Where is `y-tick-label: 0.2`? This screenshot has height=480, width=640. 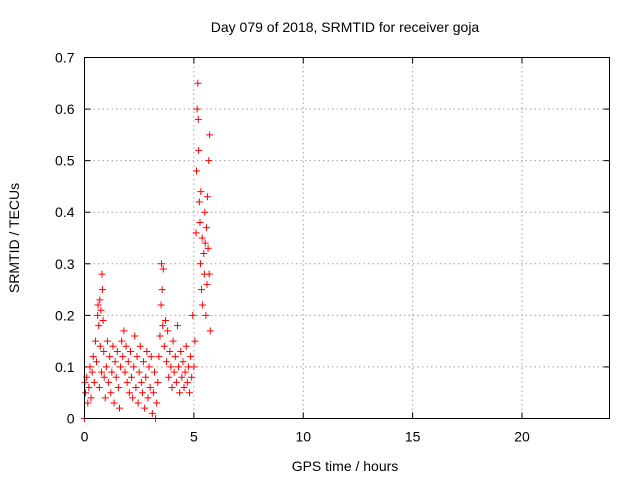
y-tick-label: 0.2 is located at coordinates (65, 315).